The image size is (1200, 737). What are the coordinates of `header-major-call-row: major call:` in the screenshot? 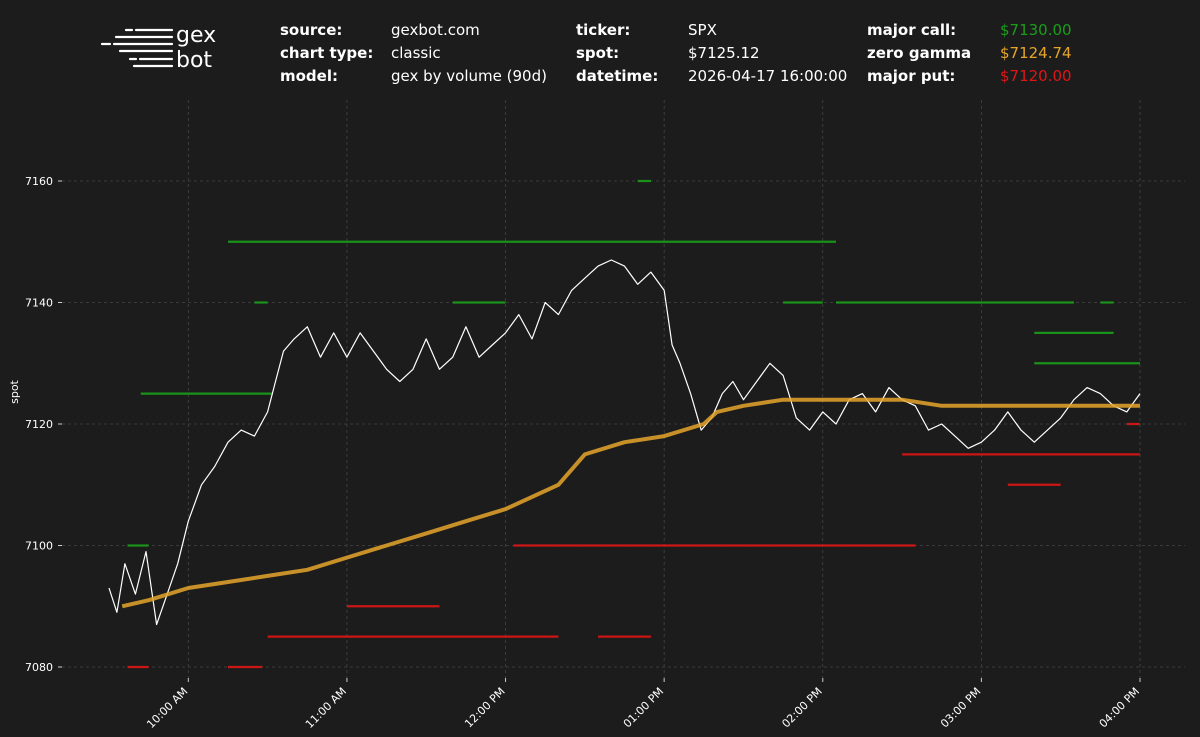 It's located at (911, 30).